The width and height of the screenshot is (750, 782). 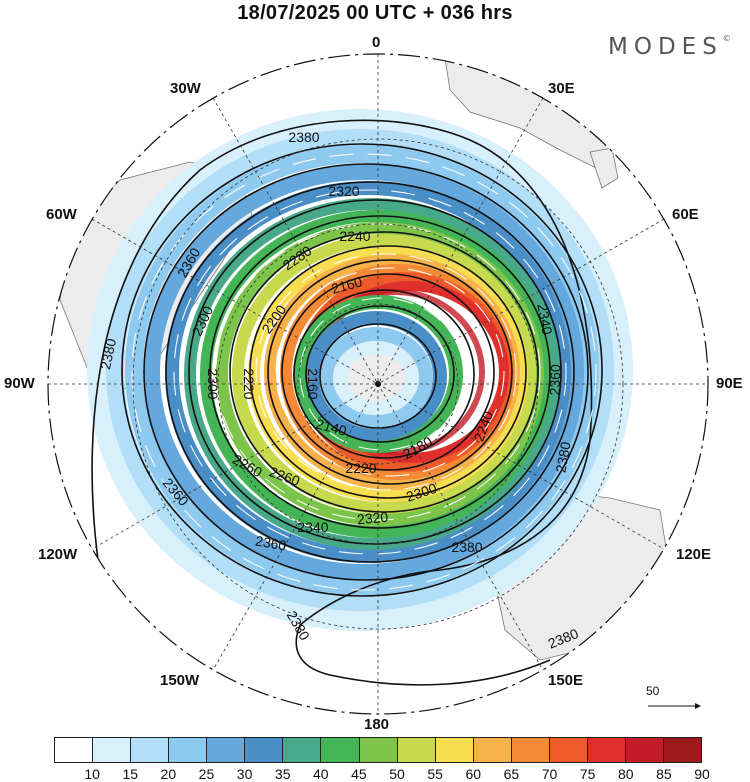 I want to click on colorbar-tick-label: 45, so click(x=359, y=774).